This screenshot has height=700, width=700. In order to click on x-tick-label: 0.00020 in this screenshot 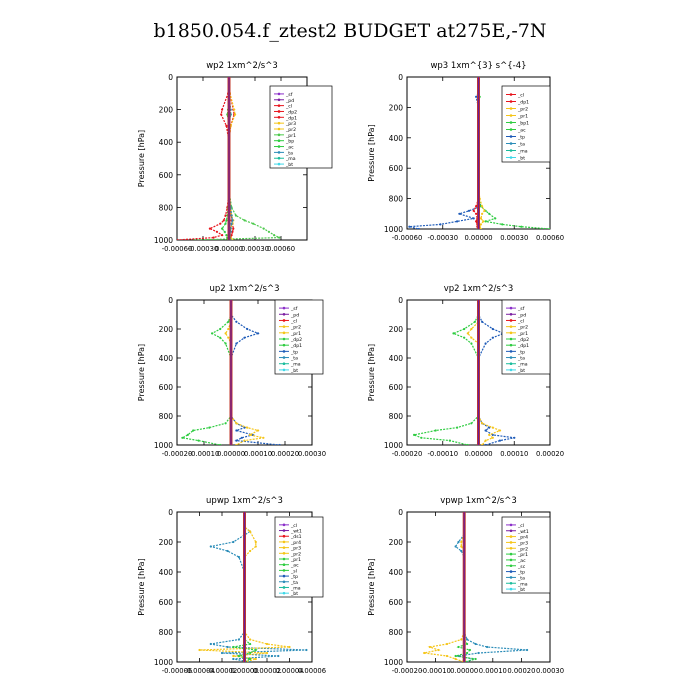, I will do `click(521, 671)`.